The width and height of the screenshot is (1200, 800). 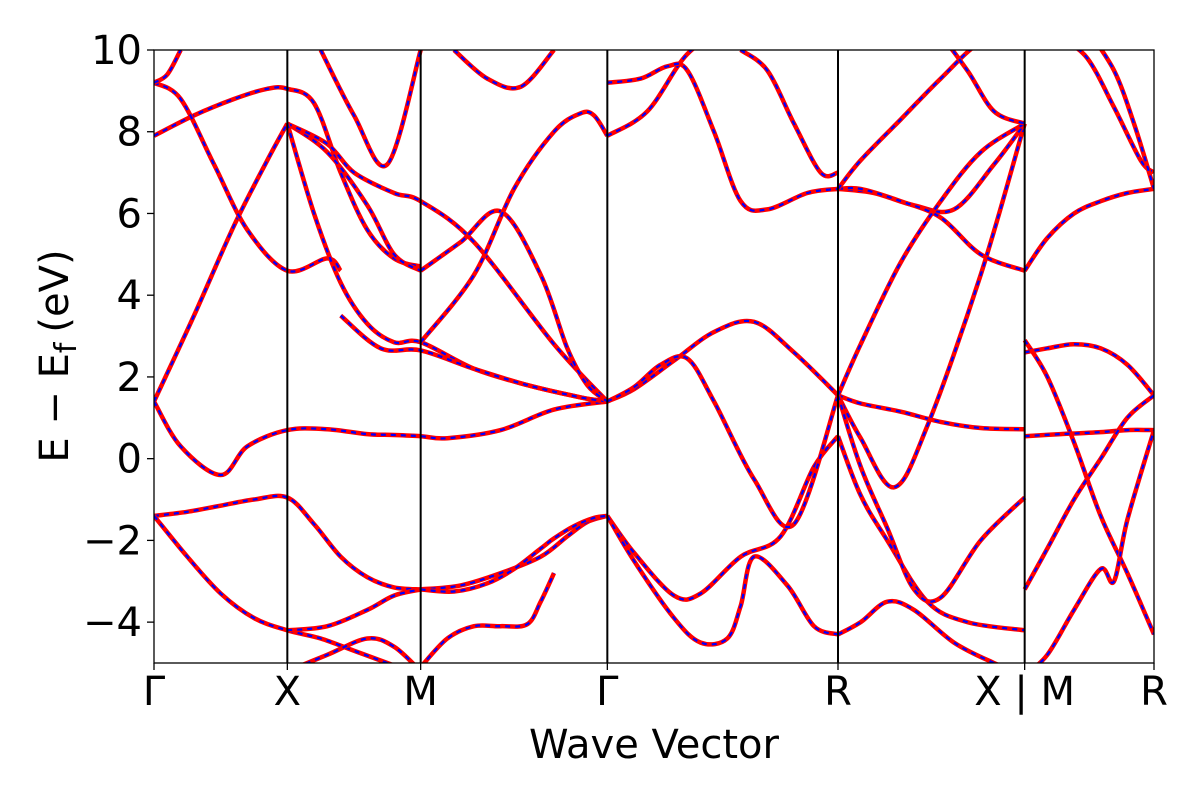 I want to click on band-39-dashed, so click(x=1089, y=370).